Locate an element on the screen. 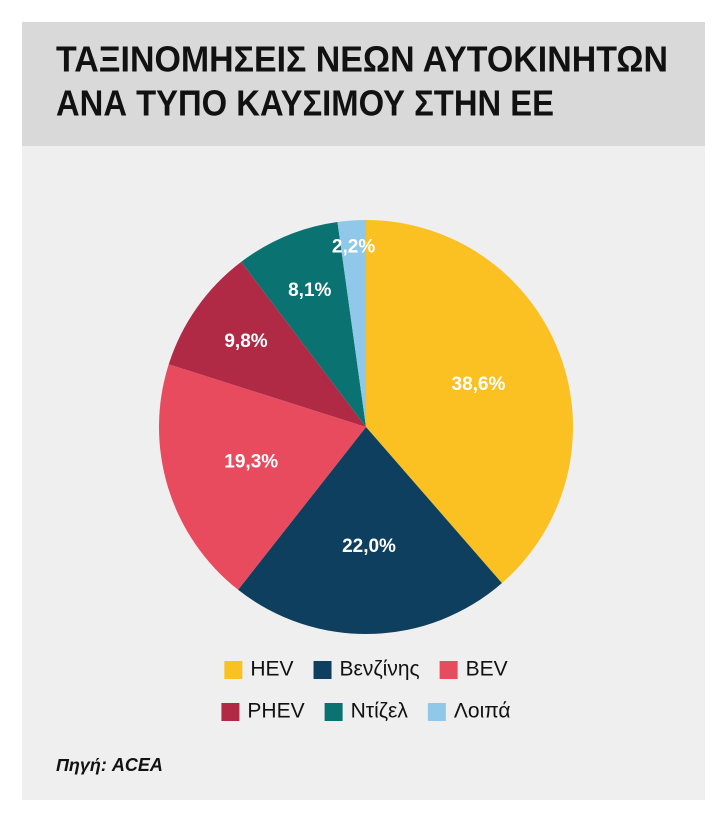 This screenshot has width=727, height=818. value-label: 19,3% is located at coordinates (251, 461).